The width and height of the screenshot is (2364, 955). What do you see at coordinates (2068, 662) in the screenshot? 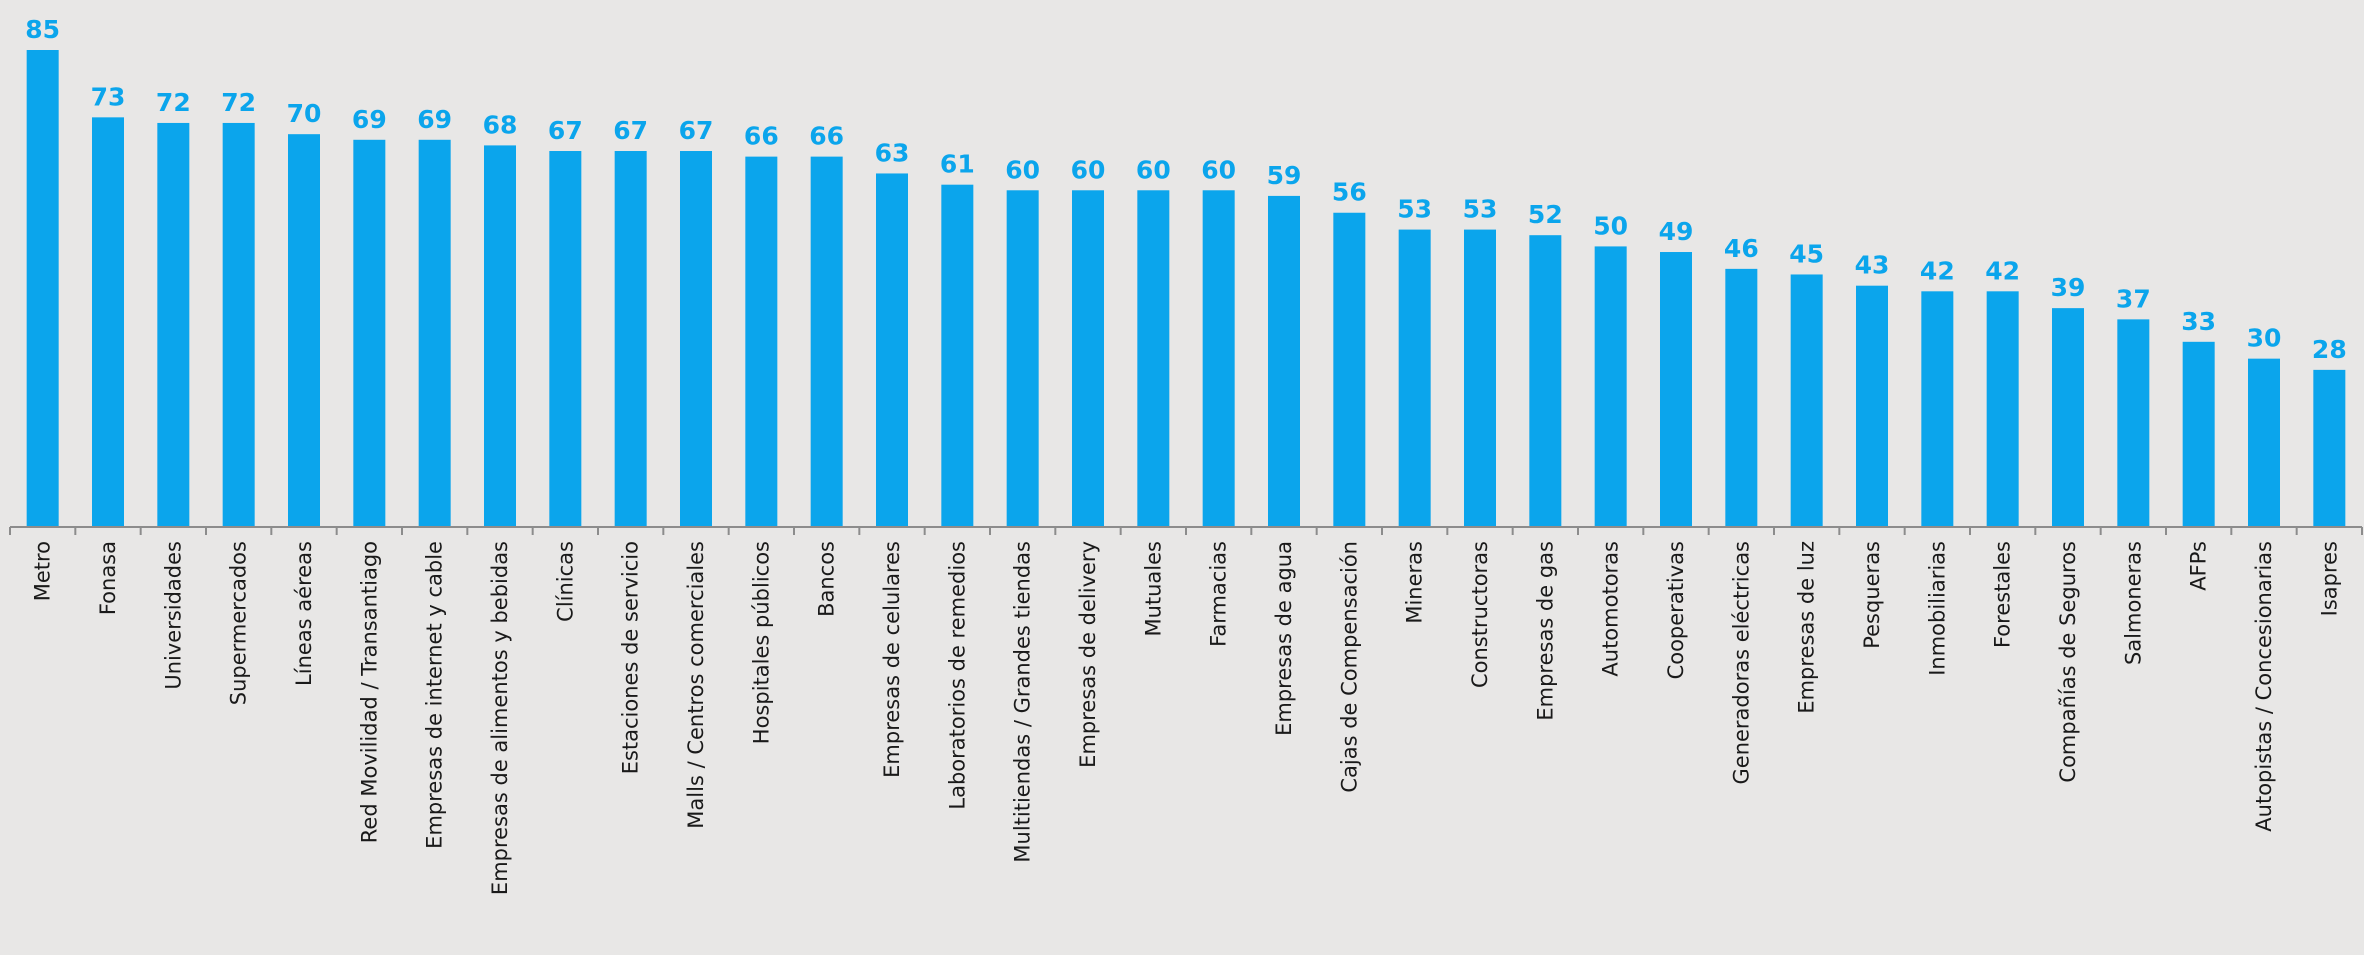
I see `category-label: Compañías de Seguros` at bounding box center [2068, 662].